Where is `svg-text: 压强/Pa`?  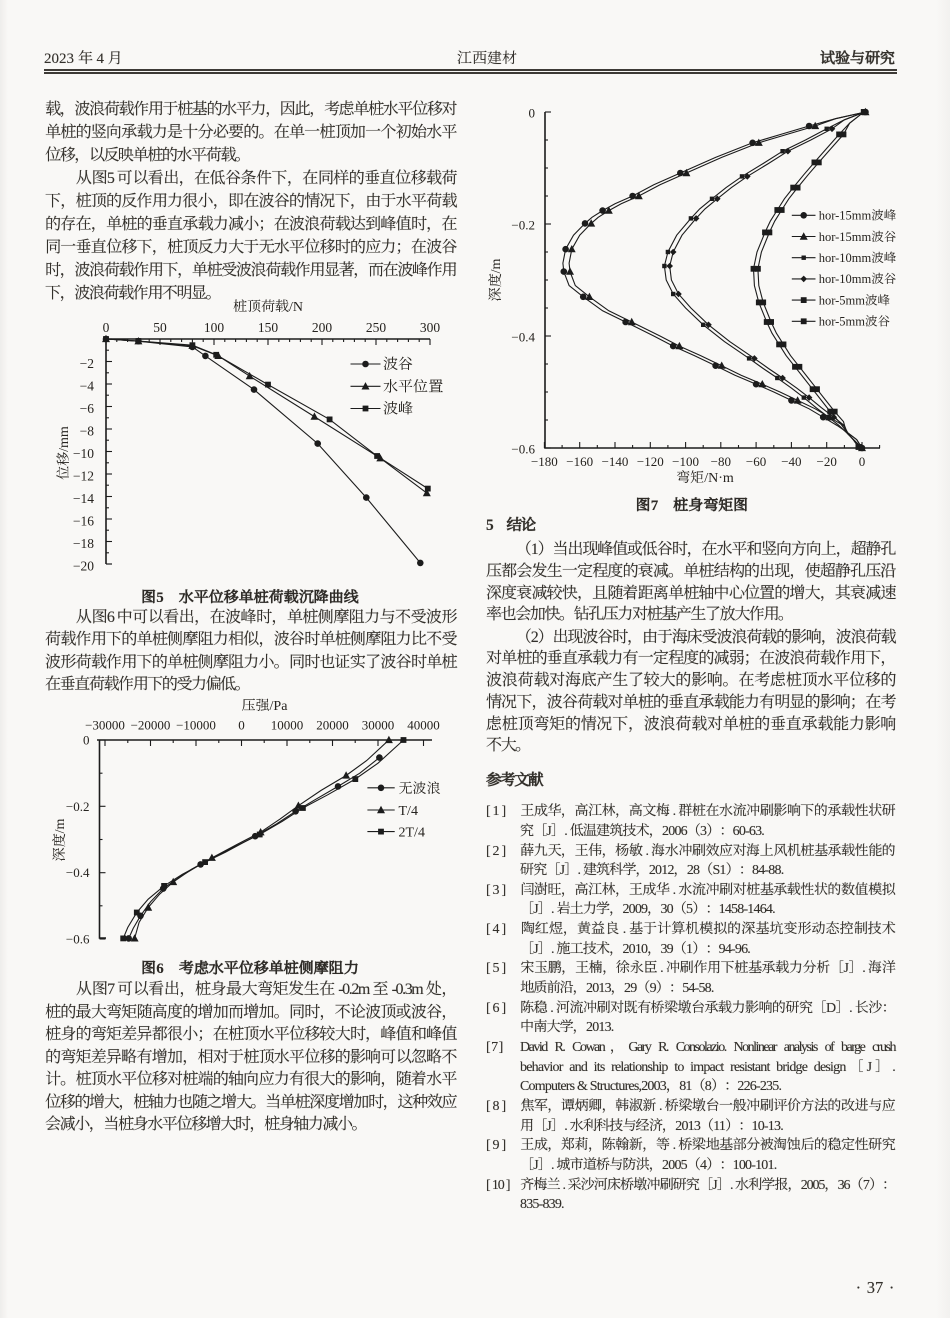
svg-text: 压强/Pa is located at coordinates (265, 705).